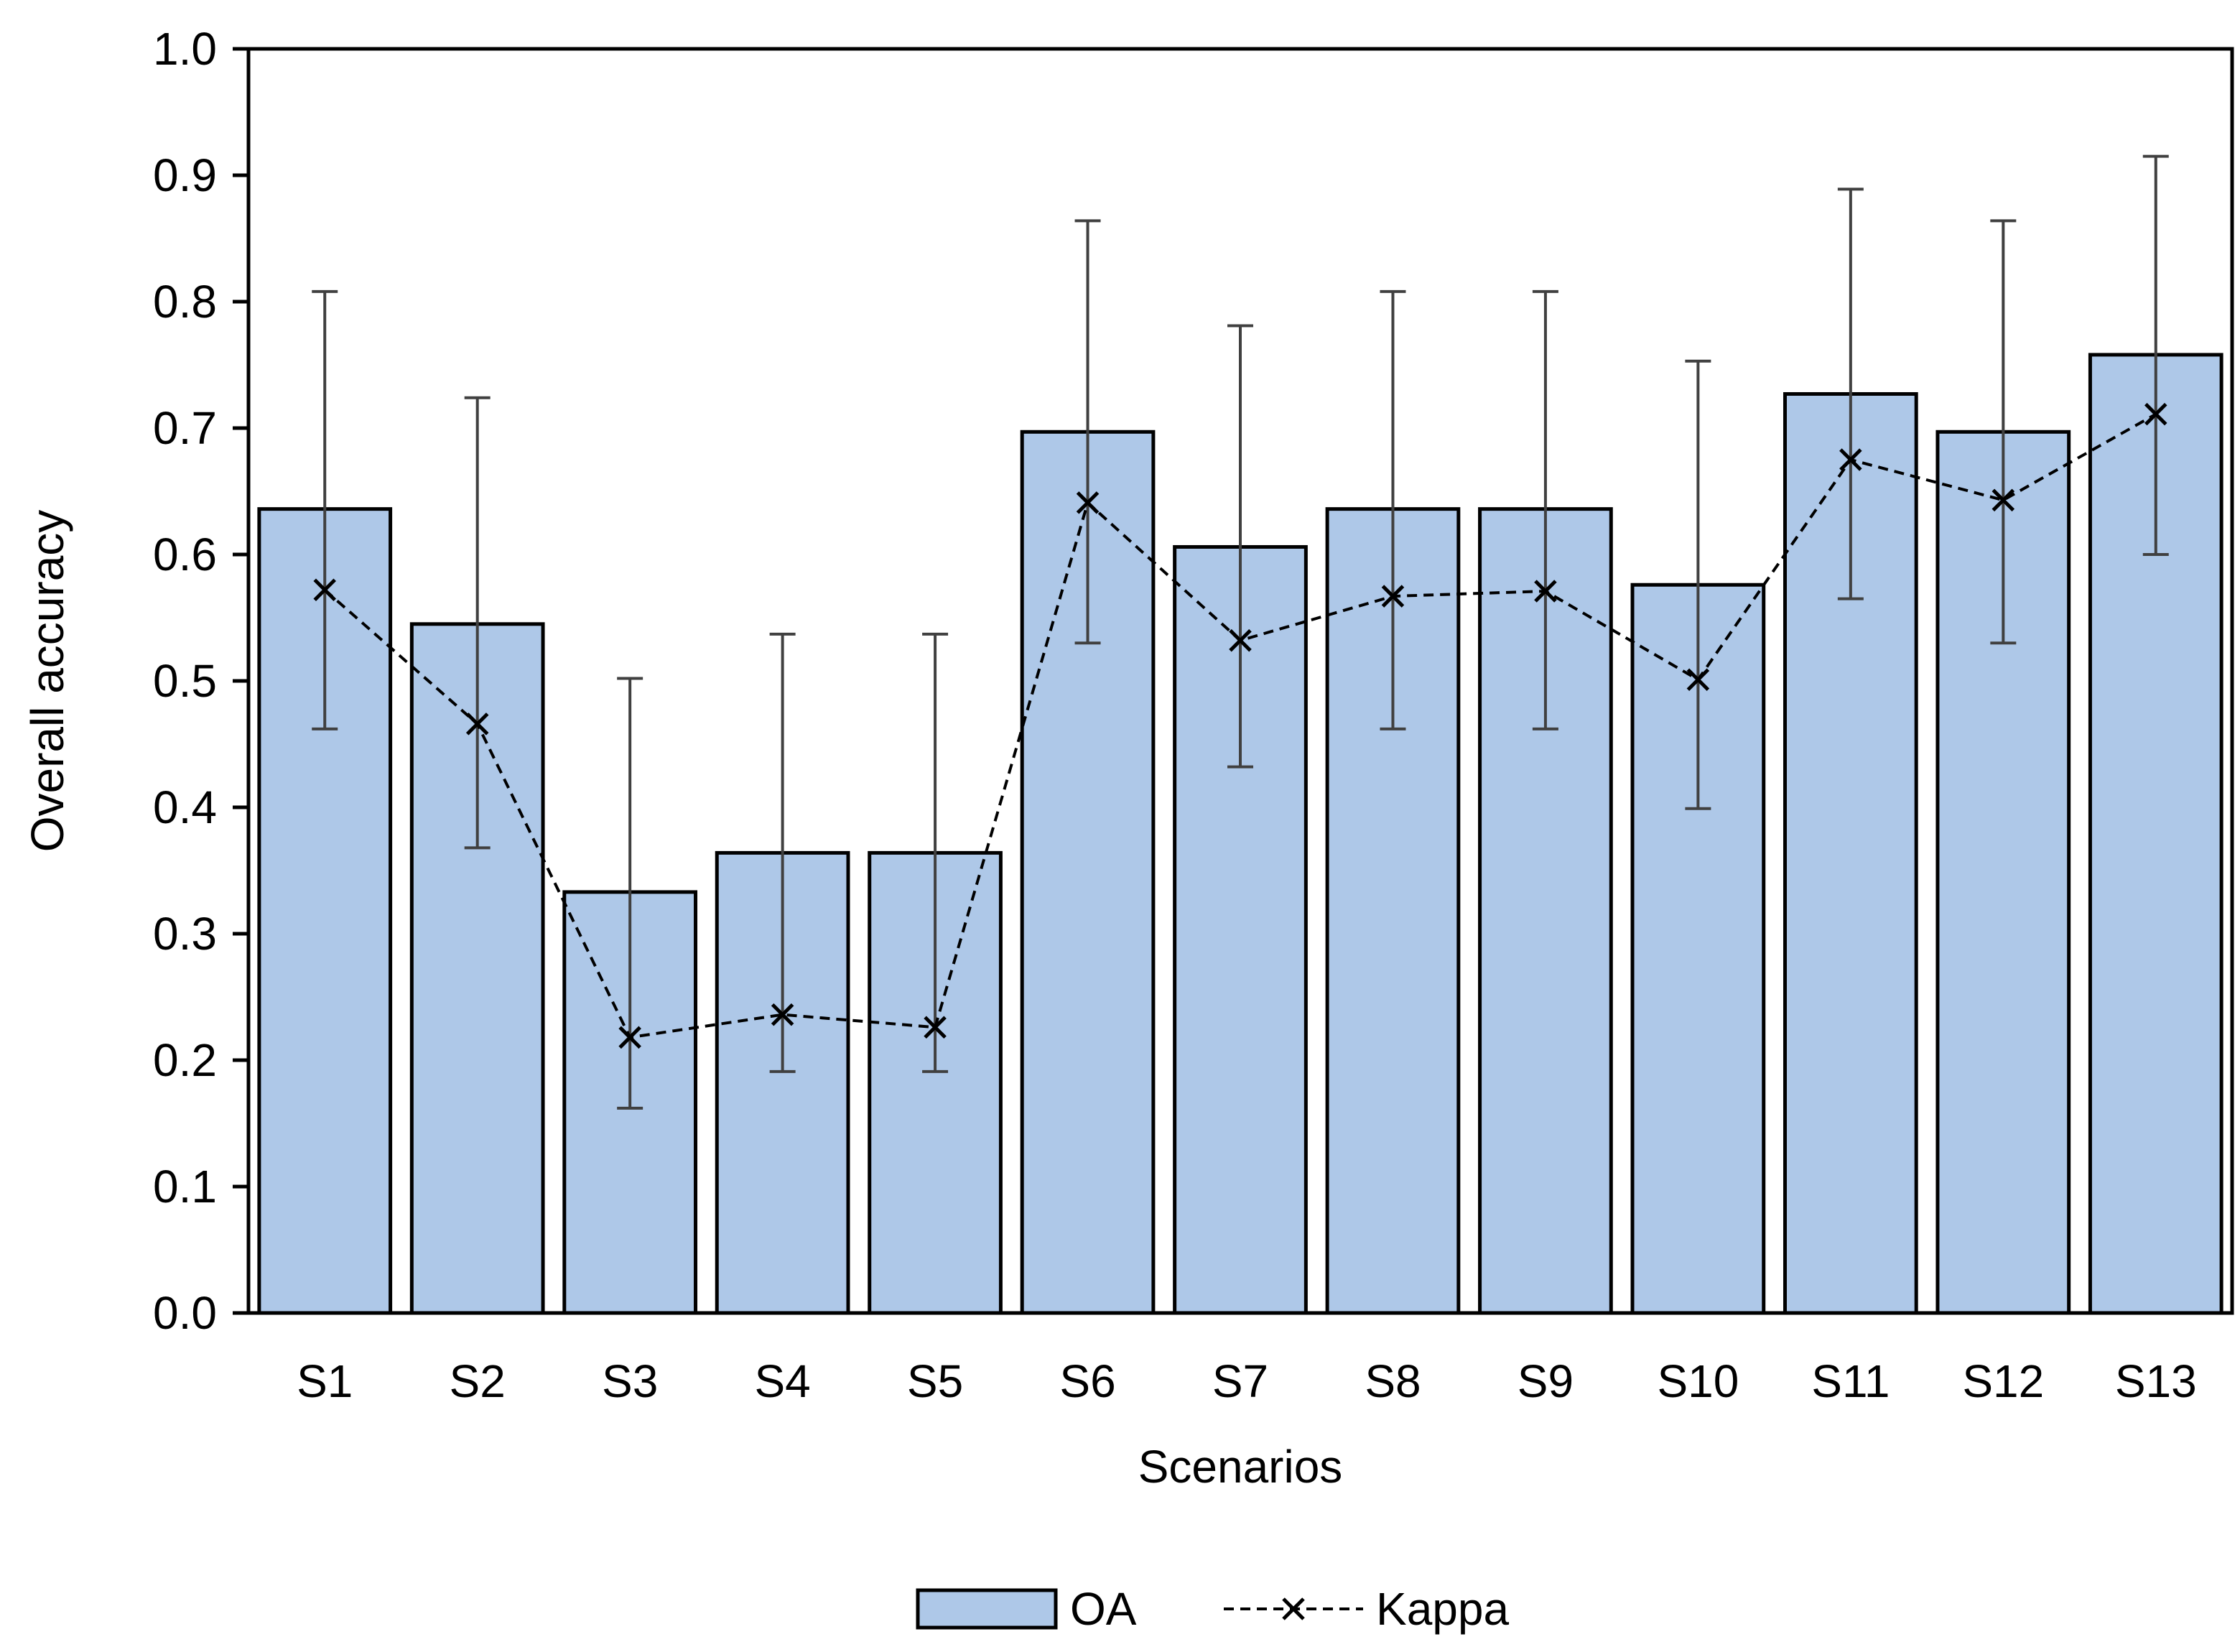 The image size is (2240, 1652). Describe the element at coordinates (1087, 432) in the screenshot. I see `error-bar-s6` at that location.